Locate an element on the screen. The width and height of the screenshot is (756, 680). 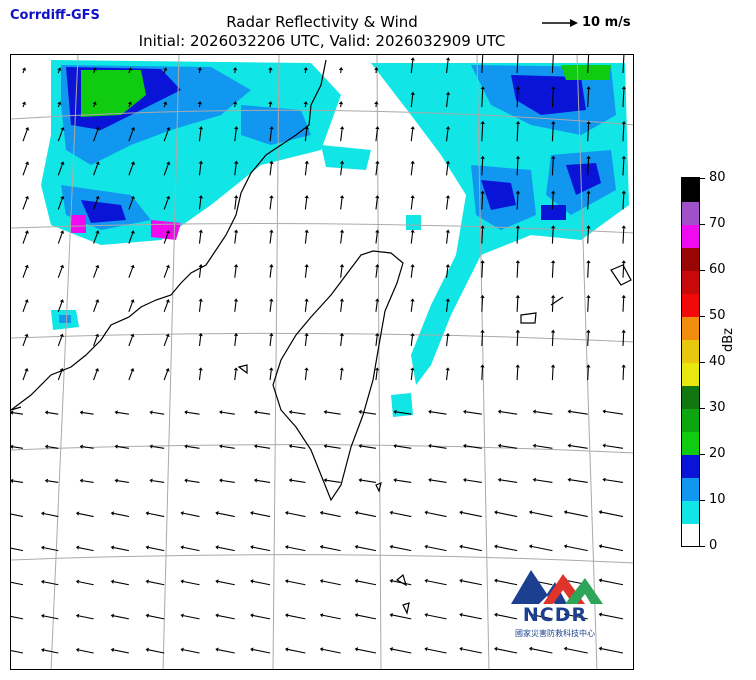
colorbar-tick-label: 70 is located at coordinates (717, 223).